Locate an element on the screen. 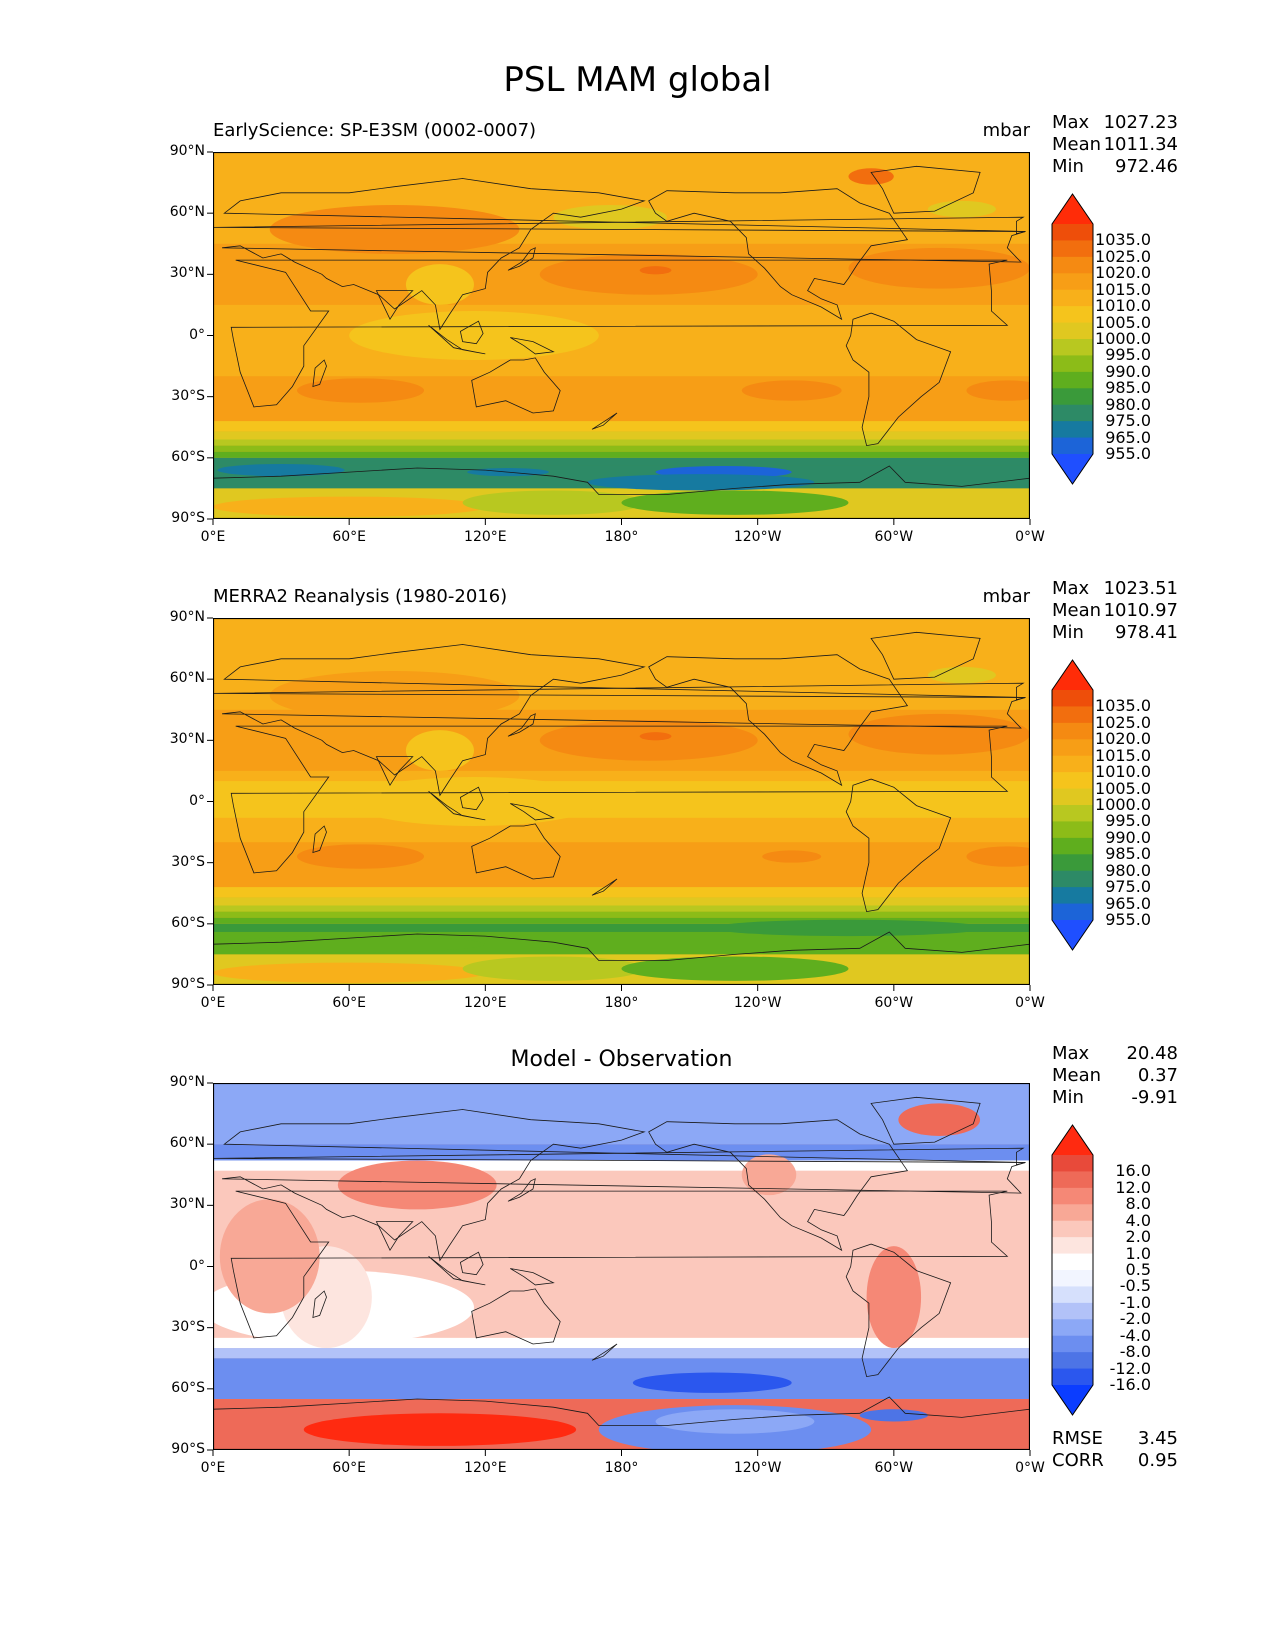  coastline-borneo is located at coordinates (471, 332).